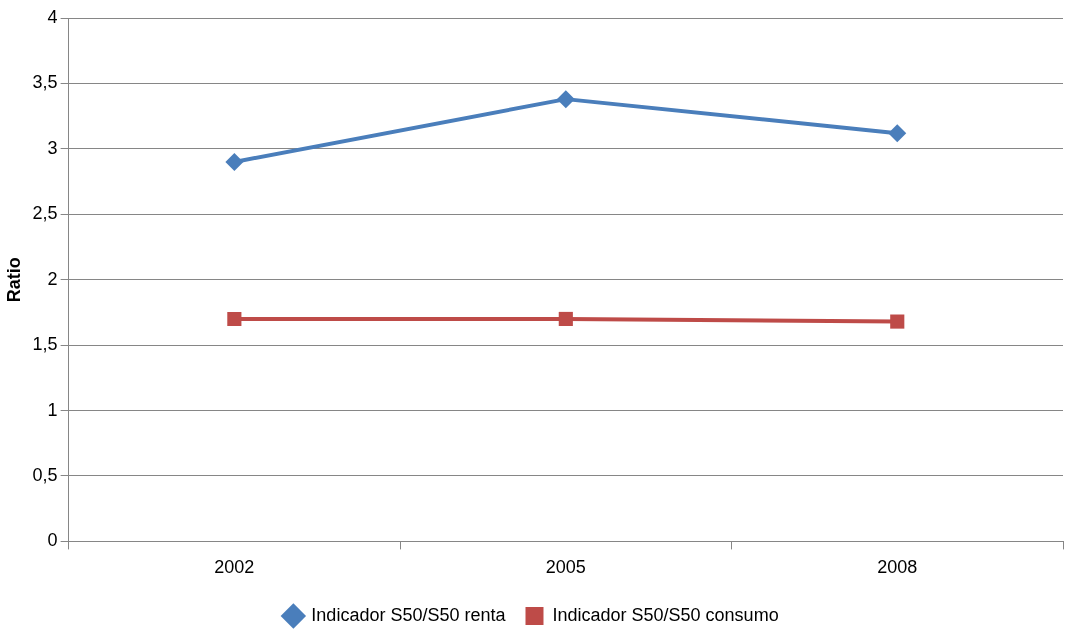  Describe the element at coordinates (45, 82) in the screenshot. I see `y-tick-label: 3,5` at that location.